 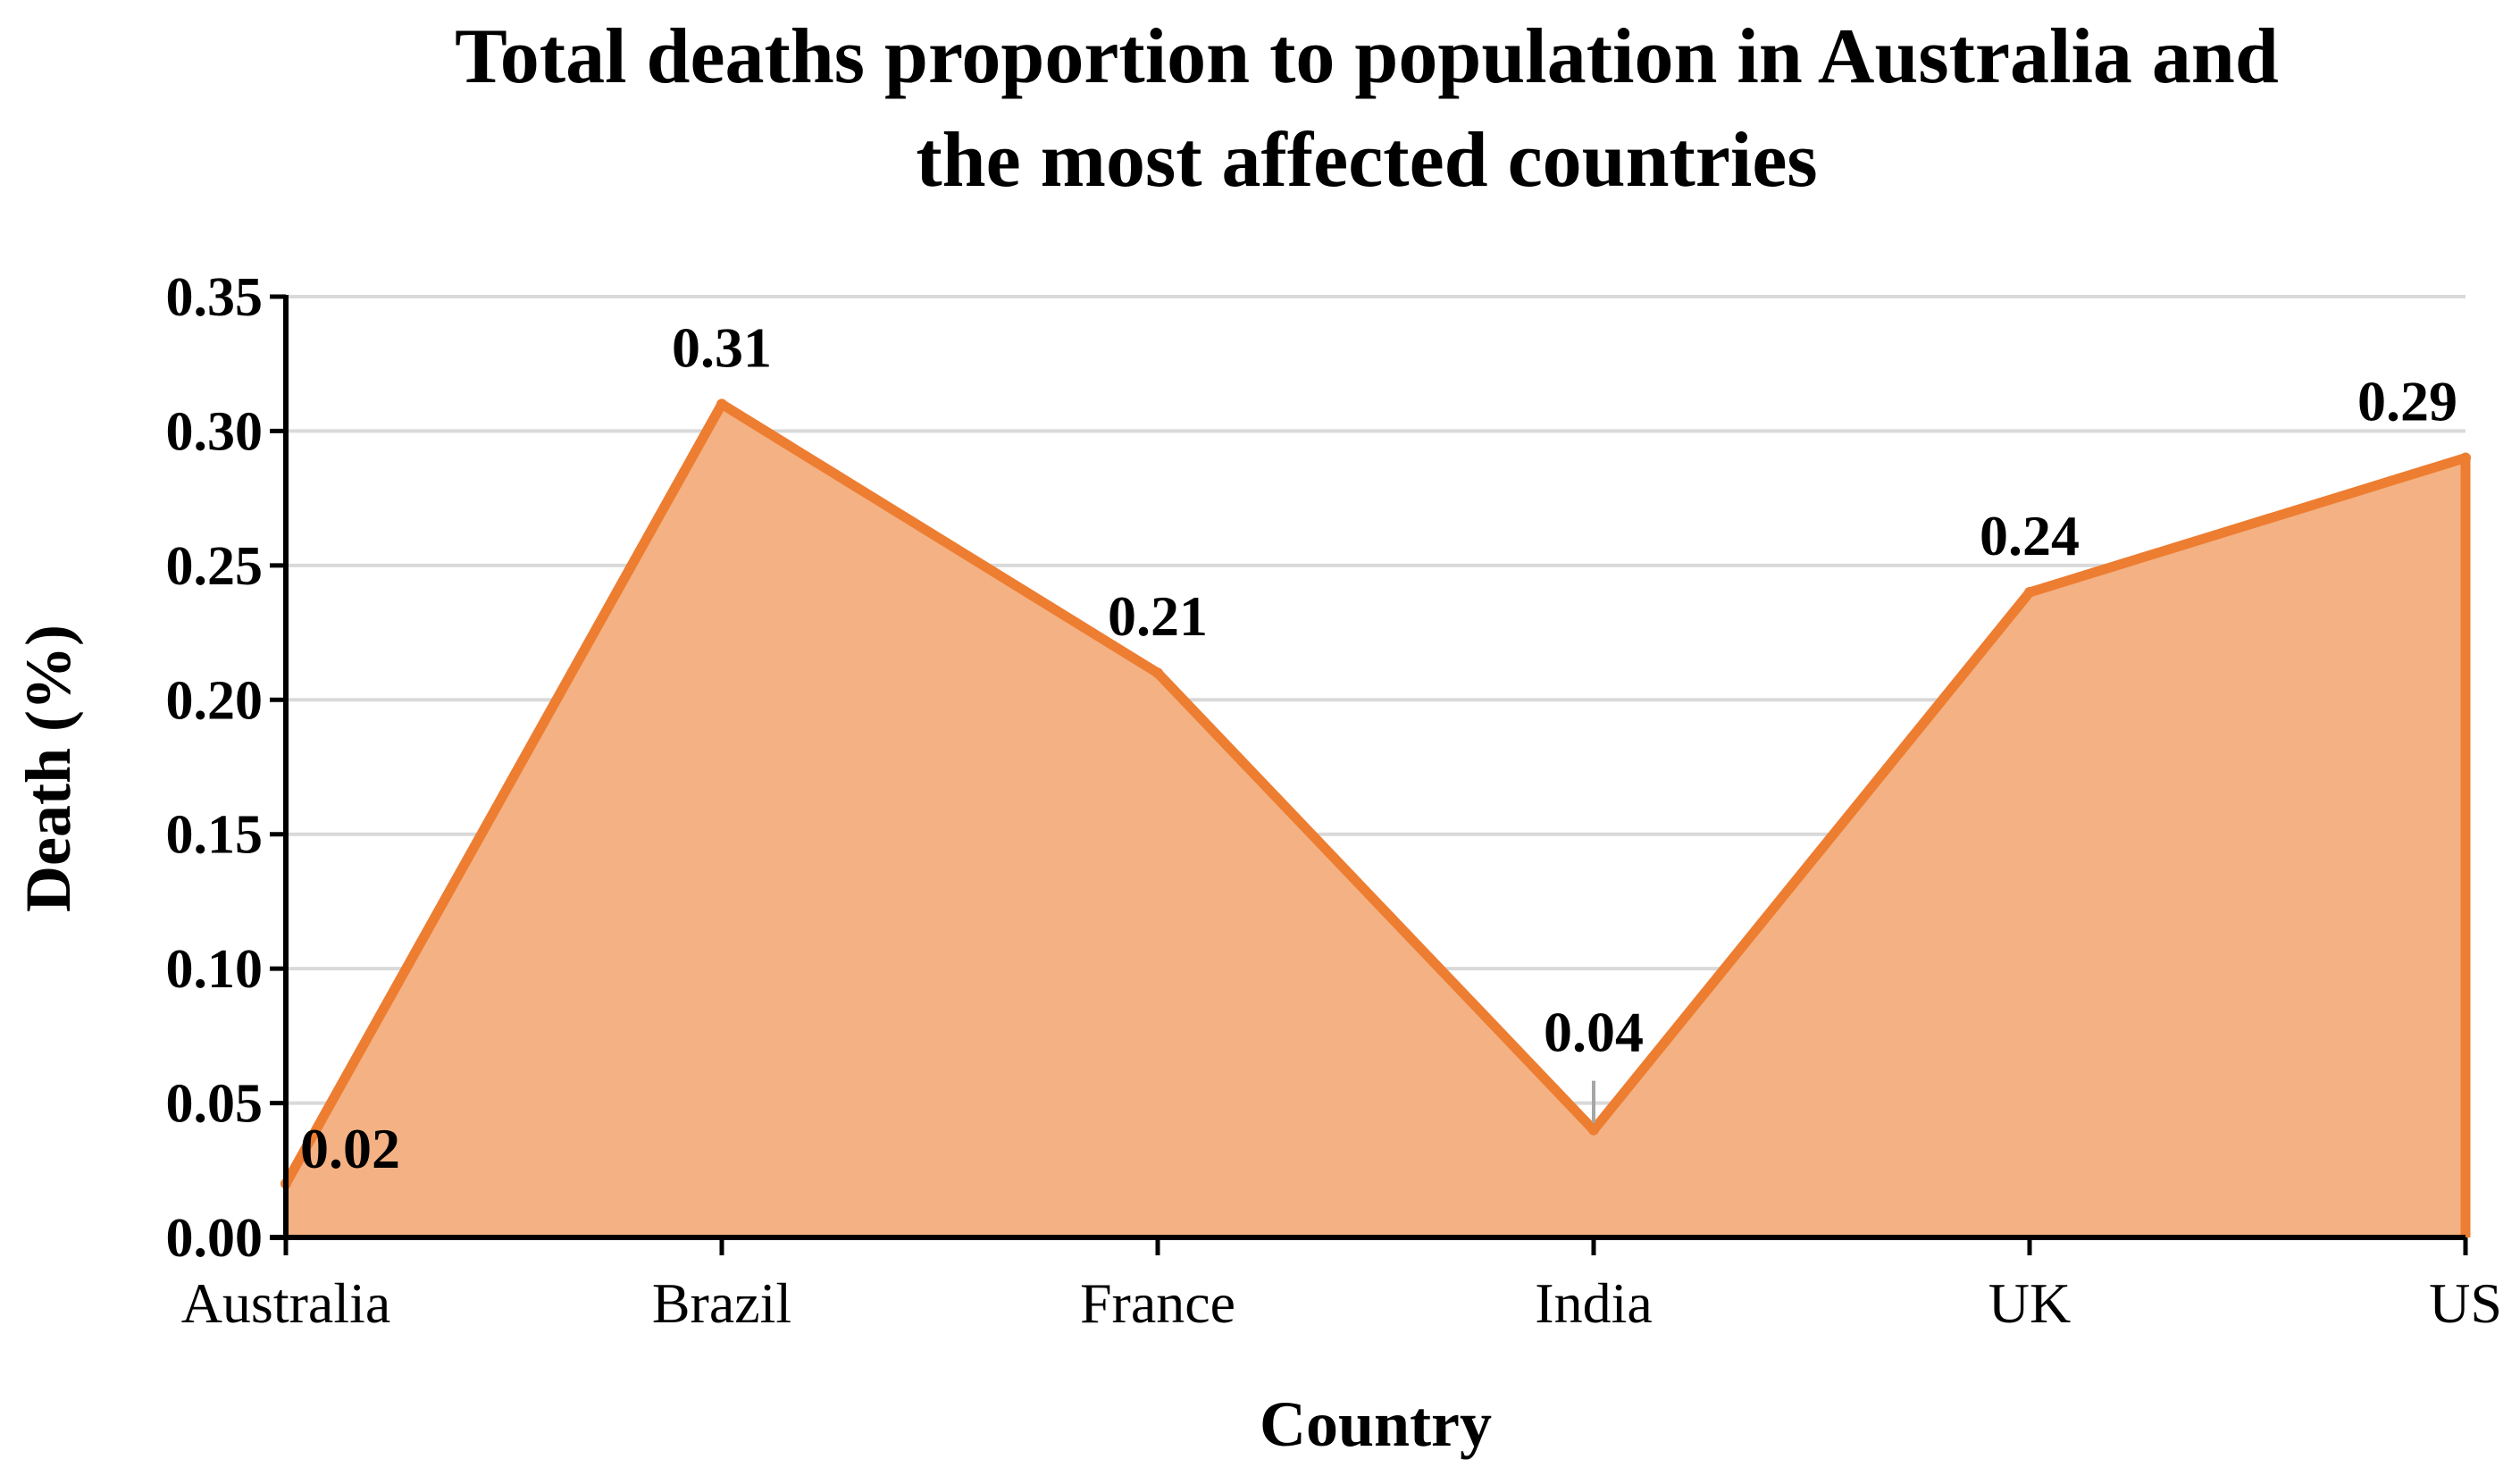 What do you see at coordinates (2030, 535) in the screenshot?
I see `data-label-uk: 0.24` at bounding box center [2030, 535].